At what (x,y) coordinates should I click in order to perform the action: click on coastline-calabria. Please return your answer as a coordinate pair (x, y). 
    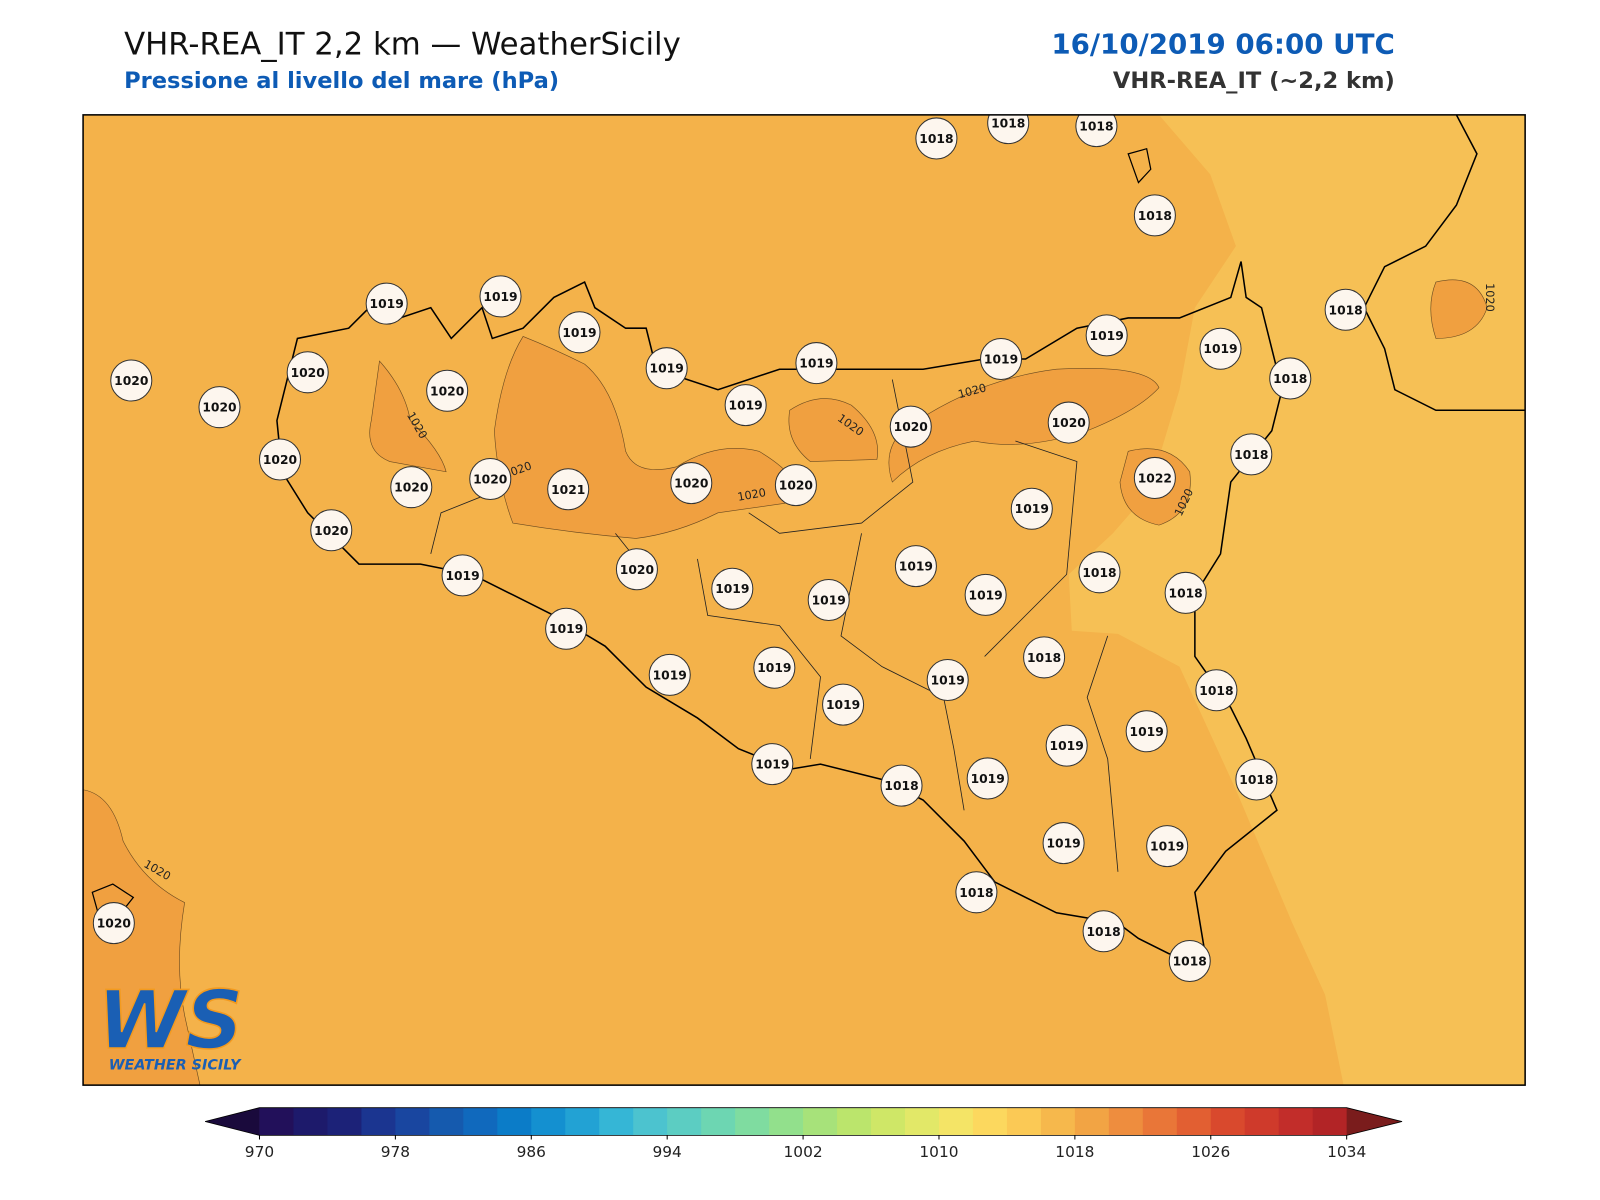
    Looking at the image, I should click on (1444, 263).